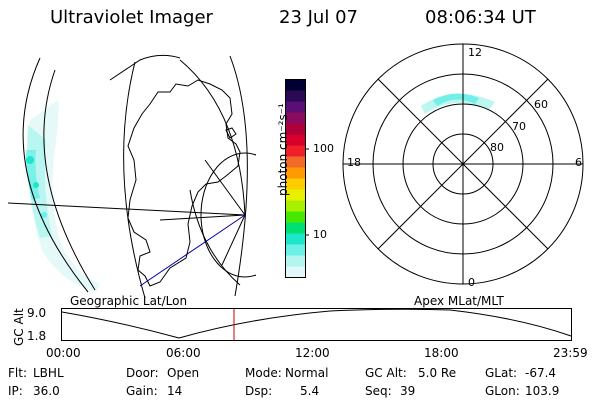  I want to click on glon-value: 103.9, so click(542, 391).